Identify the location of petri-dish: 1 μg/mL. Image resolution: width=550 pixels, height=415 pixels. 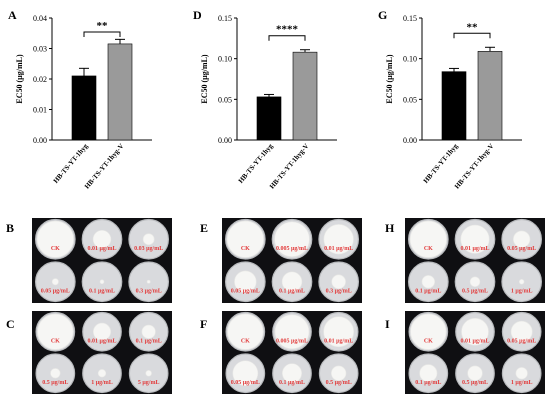
(522, 282).